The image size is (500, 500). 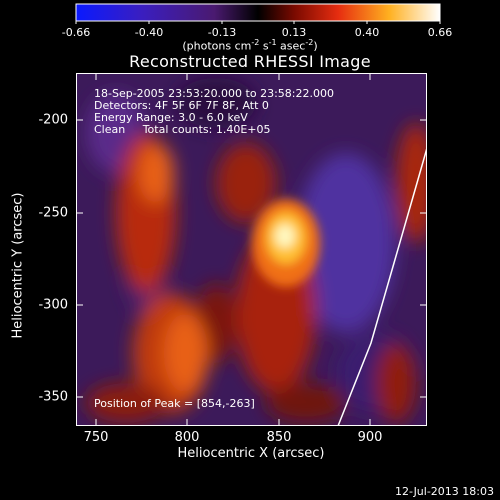 What do you see at coordinates (444, 491) in the screenshot?
I see `timestamp: 12-Jul-2013 18:03` at bounding box center [444, 491].